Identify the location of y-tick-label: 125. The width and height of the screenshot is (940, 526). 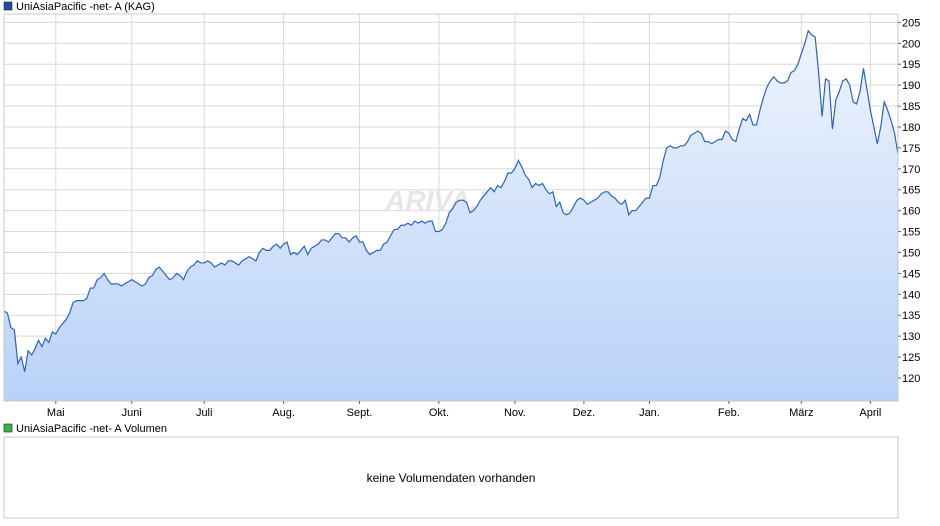
(911, 358).